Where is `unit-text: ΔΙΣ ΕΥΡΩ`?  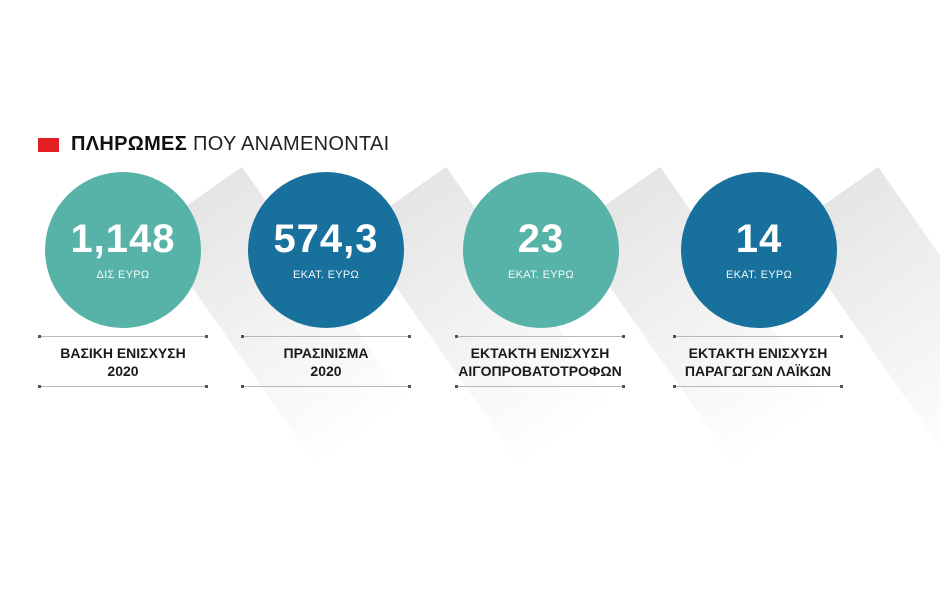
unit-text: ΔΙΣ ΕΥΡΩ is located at coordinates (123, 275).